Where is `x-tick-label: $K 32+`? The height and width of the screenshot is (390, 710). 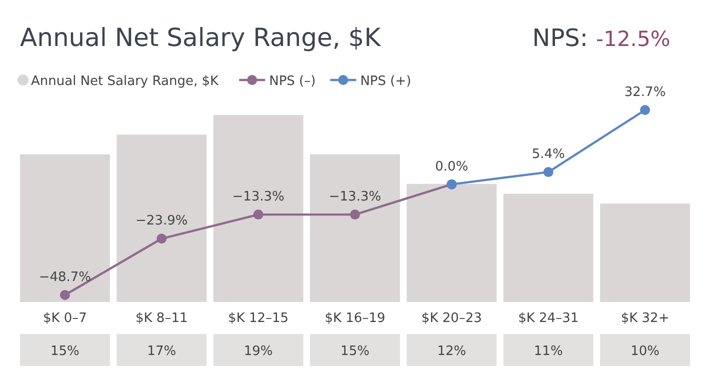
x-tick-label: $K 32+ is located at coordinates (645, 318).